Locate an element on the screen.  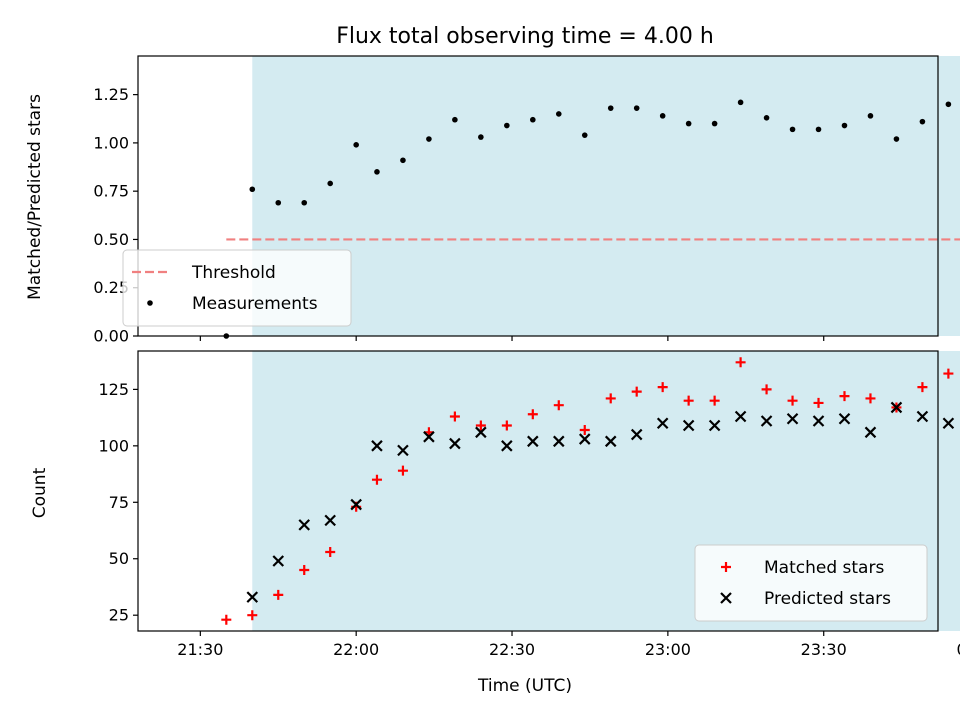
legend: Matched stars Predicted stars is located at coordinates (811, 583).